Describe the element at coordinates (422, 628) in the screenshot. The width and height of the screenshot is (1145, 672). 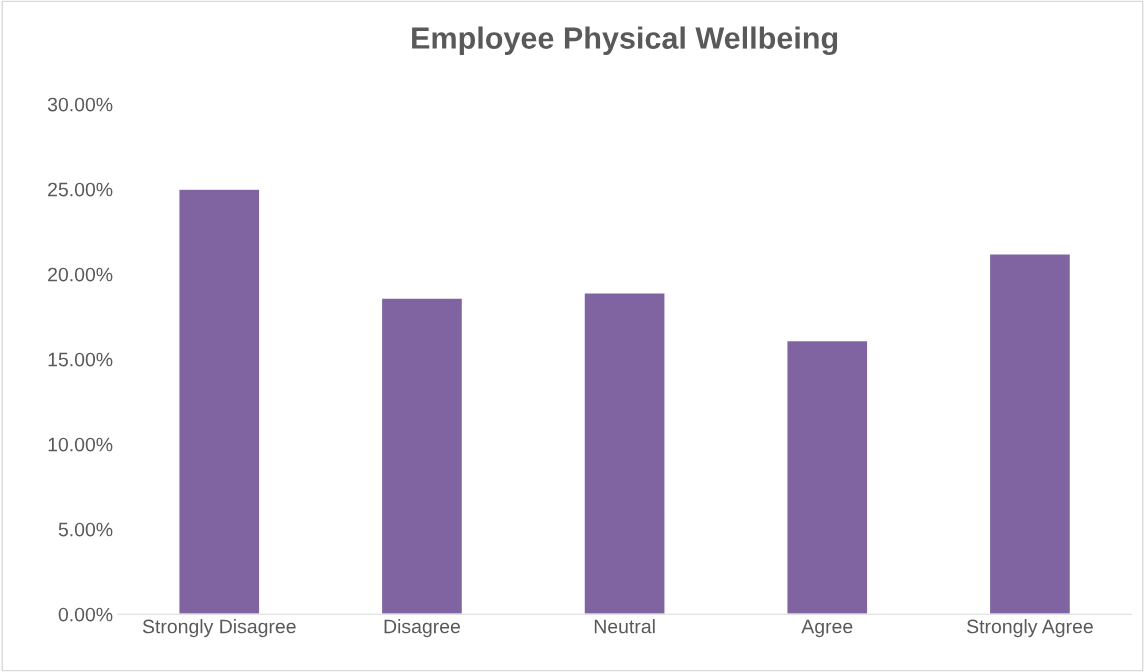
I see `x-tick-label: Disagree` at that location.